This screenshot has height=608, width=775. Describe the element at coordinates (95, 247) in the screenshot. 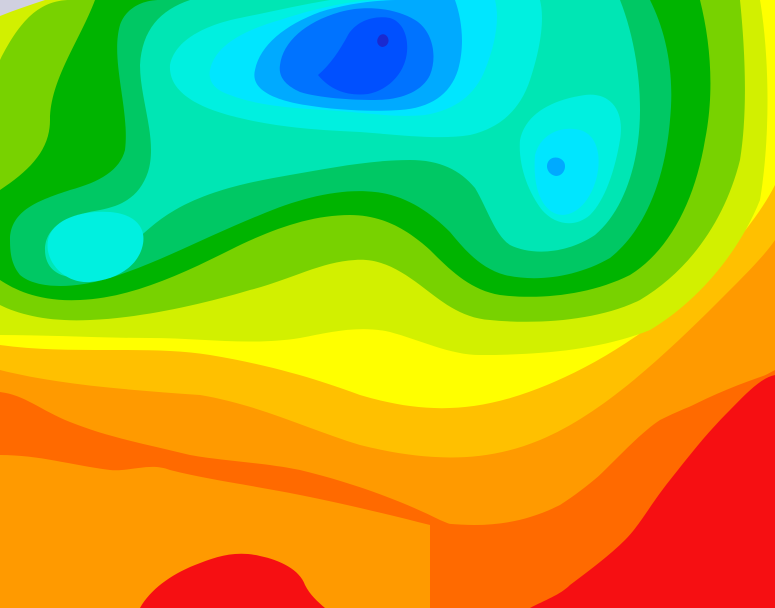

I see `contour-band-aqua-left` at that location.